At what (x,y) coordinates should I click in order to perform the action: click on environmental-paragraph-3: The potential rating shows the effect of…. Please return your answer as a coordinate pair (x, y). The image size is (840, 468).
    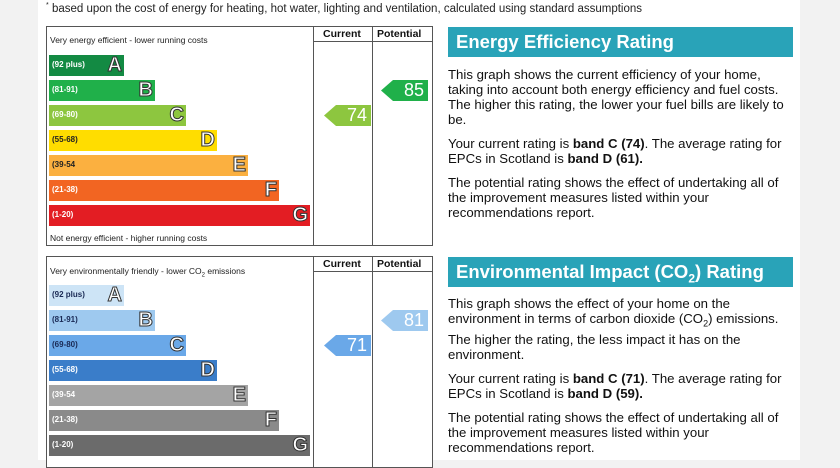
    Looking at the image, I should click on (613, 432).